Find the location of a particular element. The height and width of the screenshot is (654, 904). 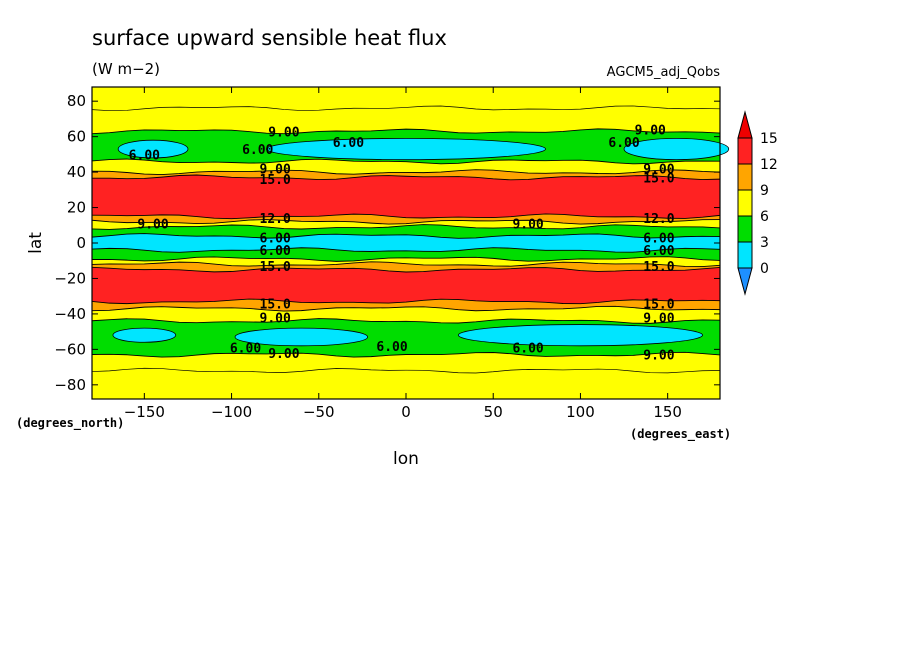

x-tick-label: −100 is located at coordinates (231, 412).